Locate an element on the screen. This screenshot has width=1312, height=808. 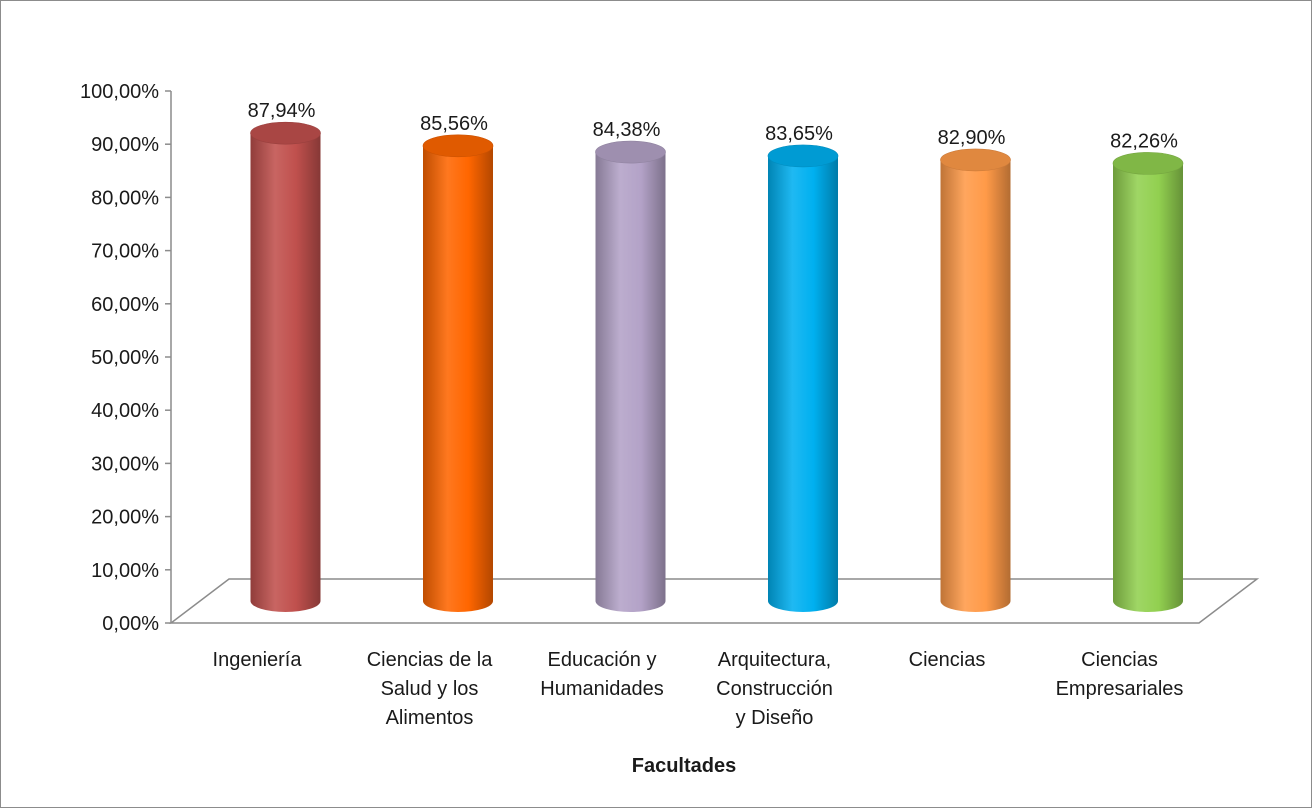
data-labels: 87,94% 85,56% 84,38% 83,65% 82,90% 82,26% is located at coordinates (713, 126).